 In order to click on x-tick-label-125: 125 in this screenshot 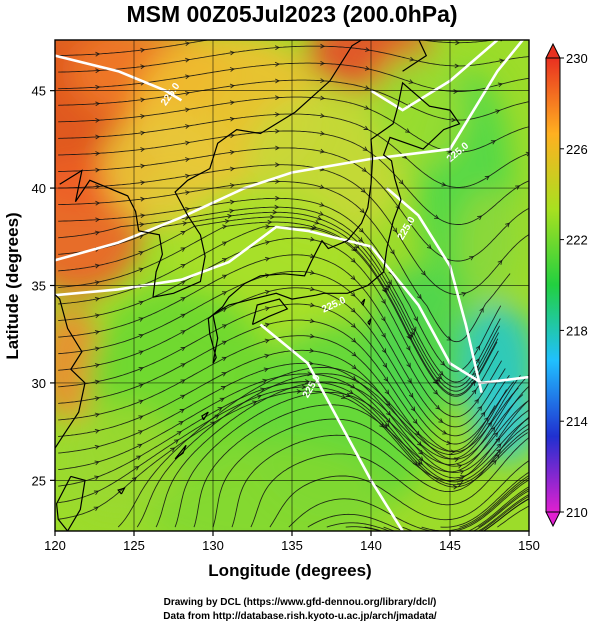, I will do `click(134, 545)`.